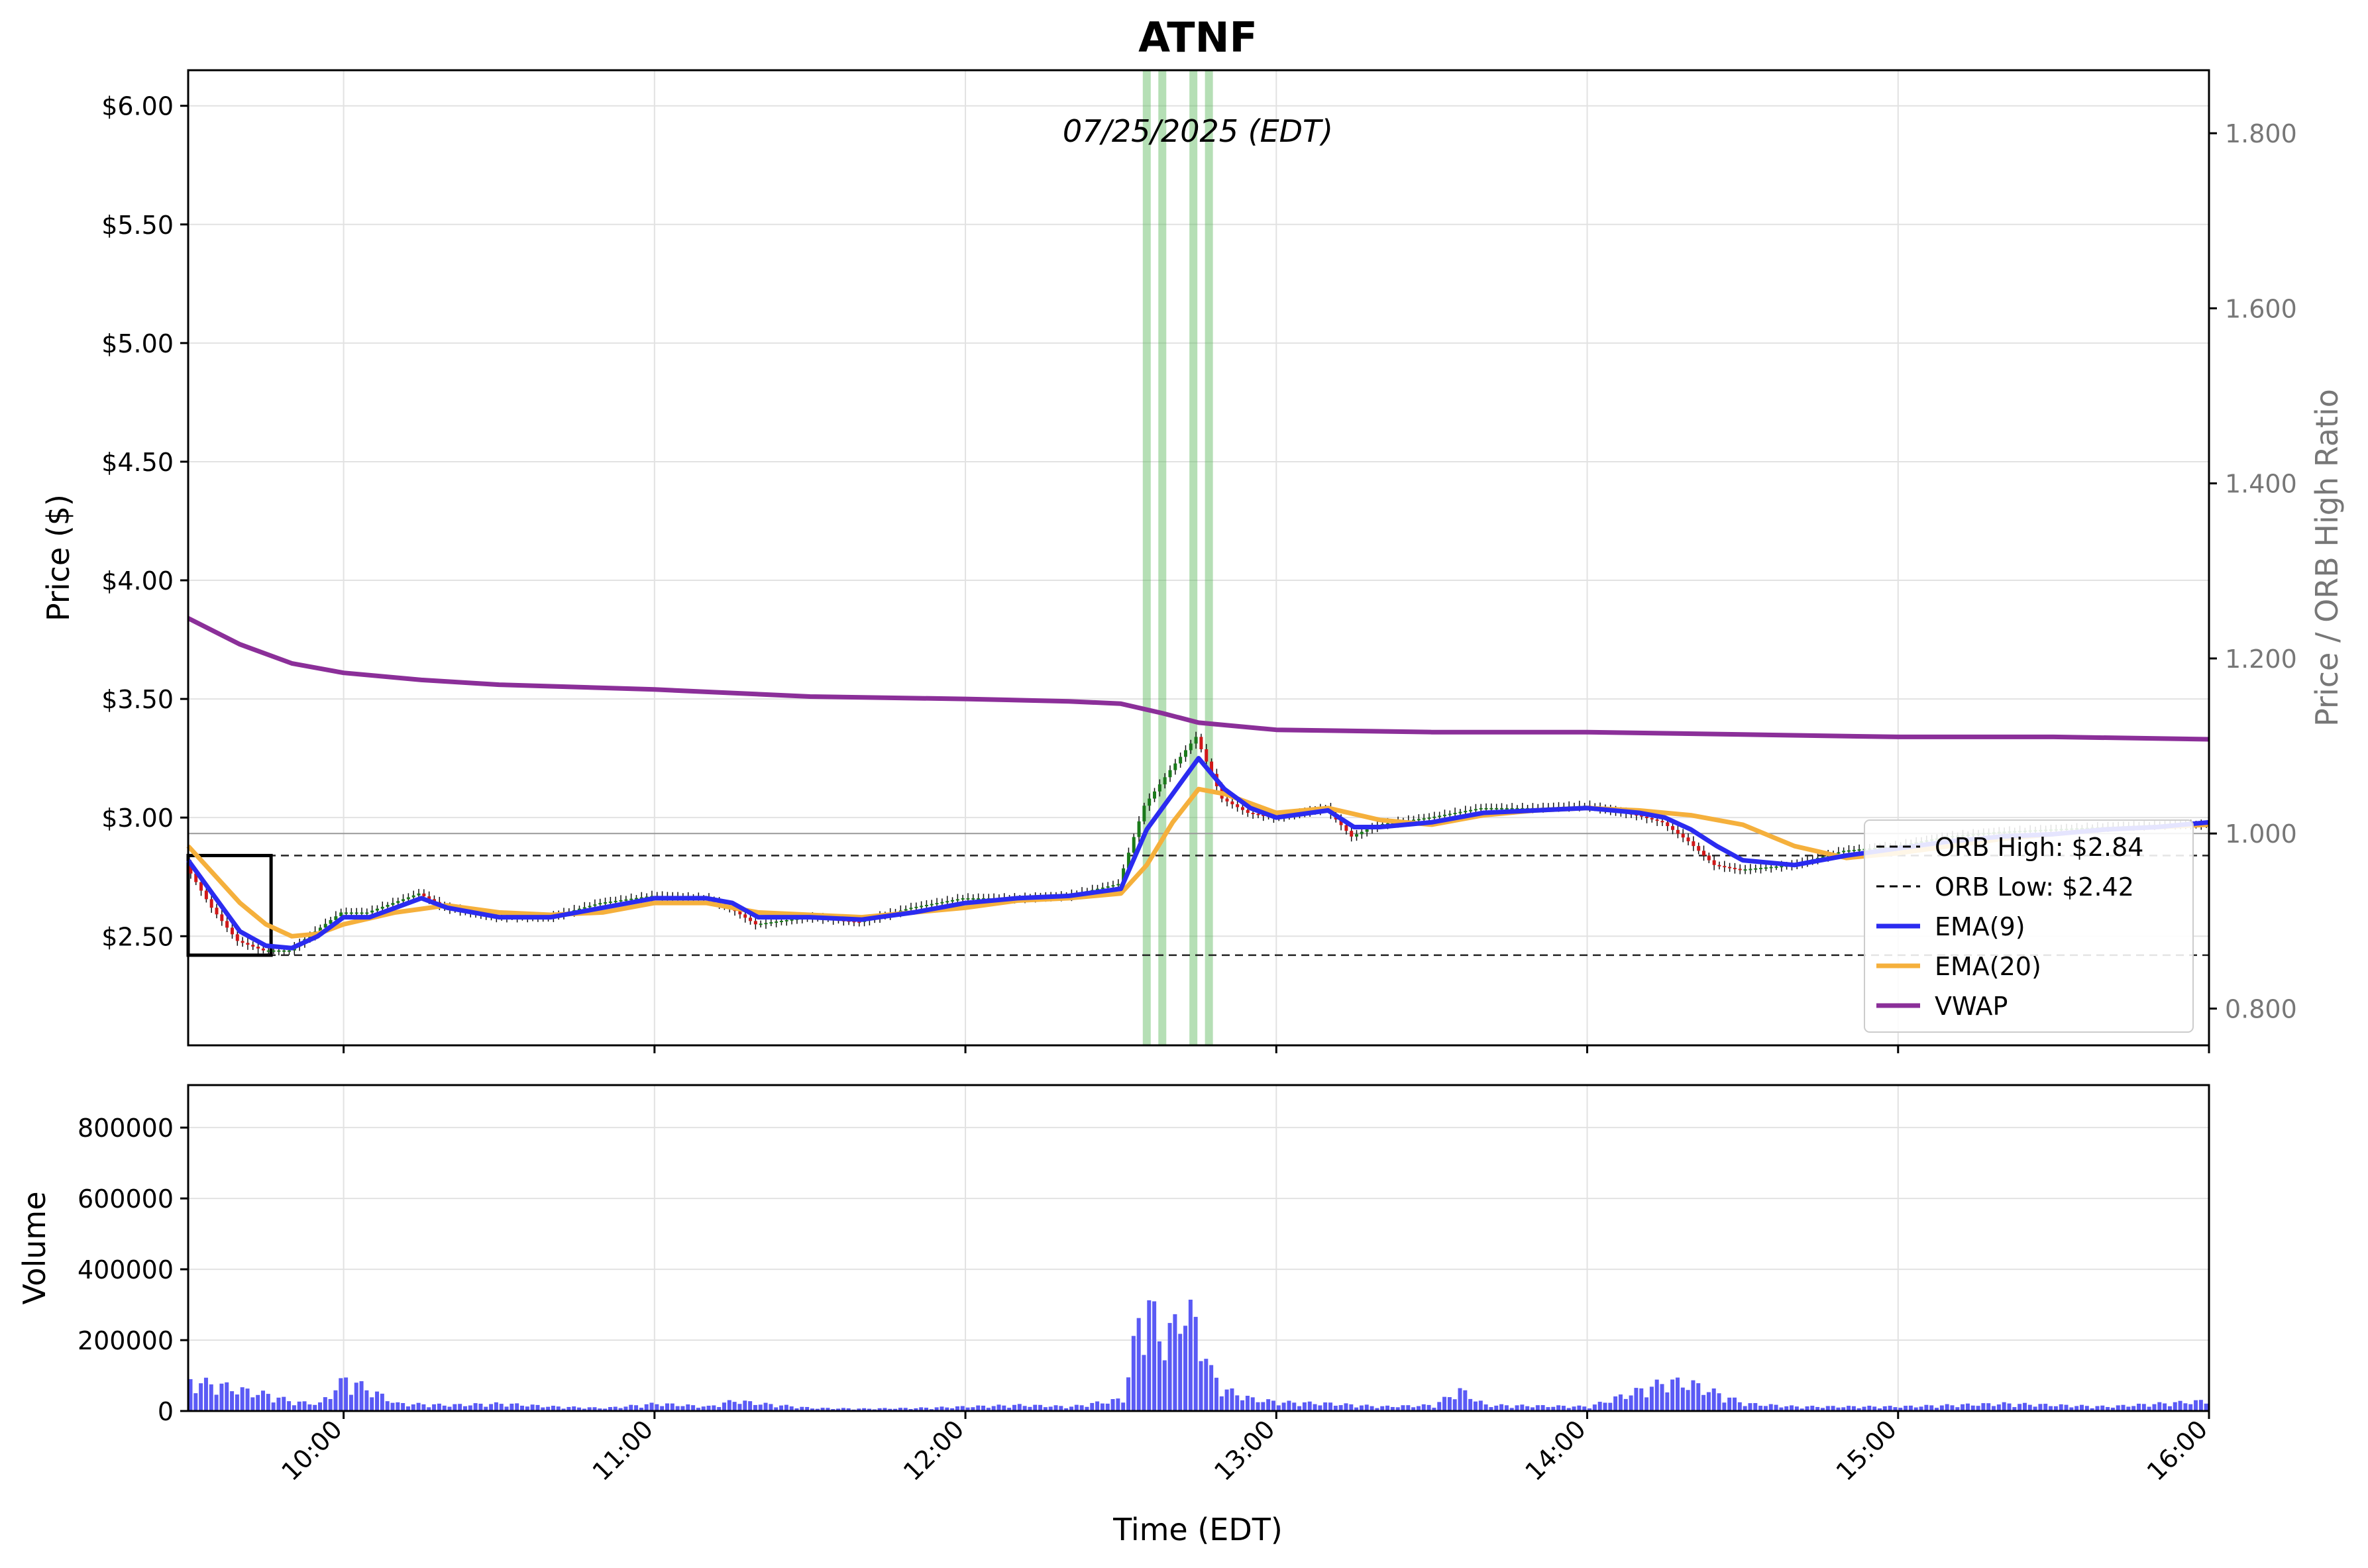 This screenshot has height=1568, width=2368. I want to click on chart-title: ATNF, so click(1198, 37).